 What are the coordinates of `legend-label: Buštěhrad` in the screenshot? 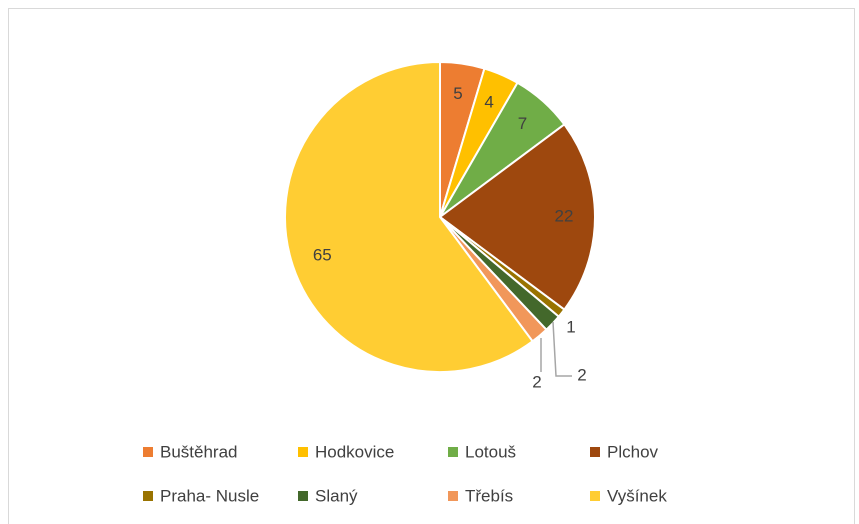 It's located at (199, 451).